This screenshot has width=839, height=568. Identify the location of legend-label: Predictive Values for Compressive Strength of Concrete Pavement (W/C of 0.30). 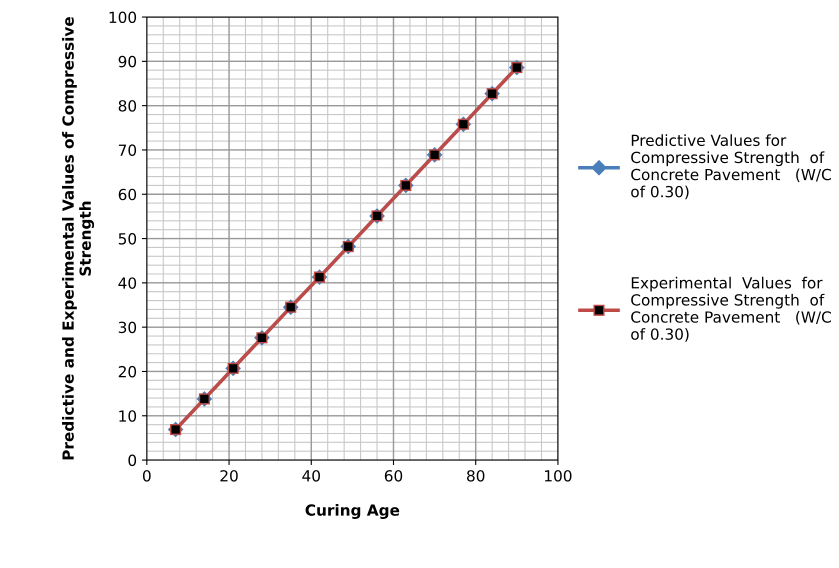
(731, 167).